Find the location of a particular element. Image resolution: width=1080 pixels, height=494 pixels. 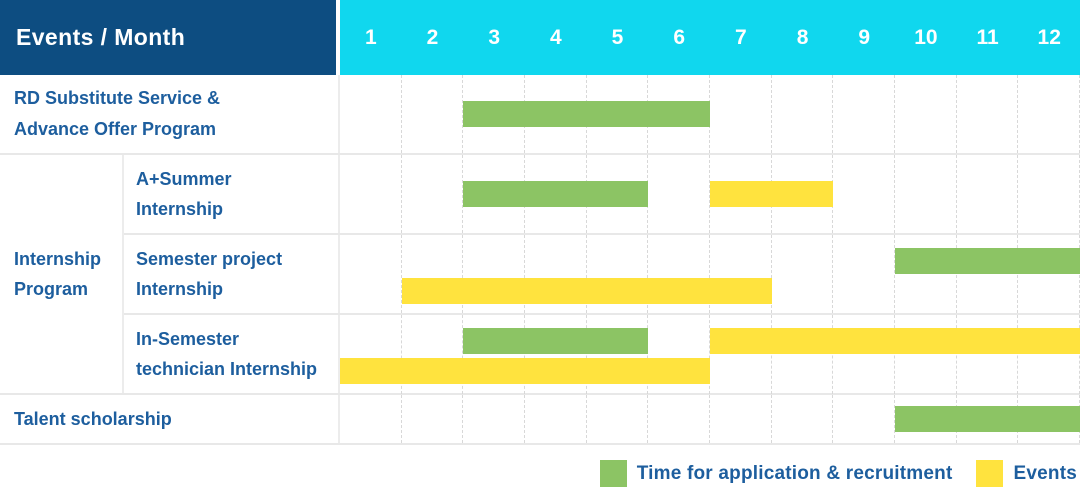

legend-swatch-application is located at coordinates (613, 473).